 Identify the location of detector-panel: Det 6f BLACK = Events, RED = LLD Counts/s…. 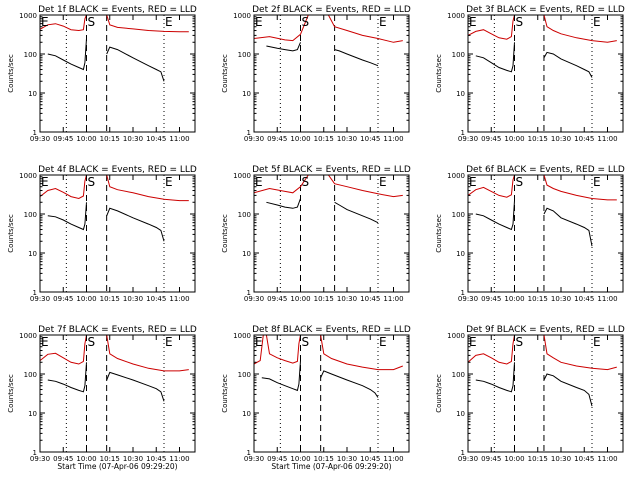
(530, 234).